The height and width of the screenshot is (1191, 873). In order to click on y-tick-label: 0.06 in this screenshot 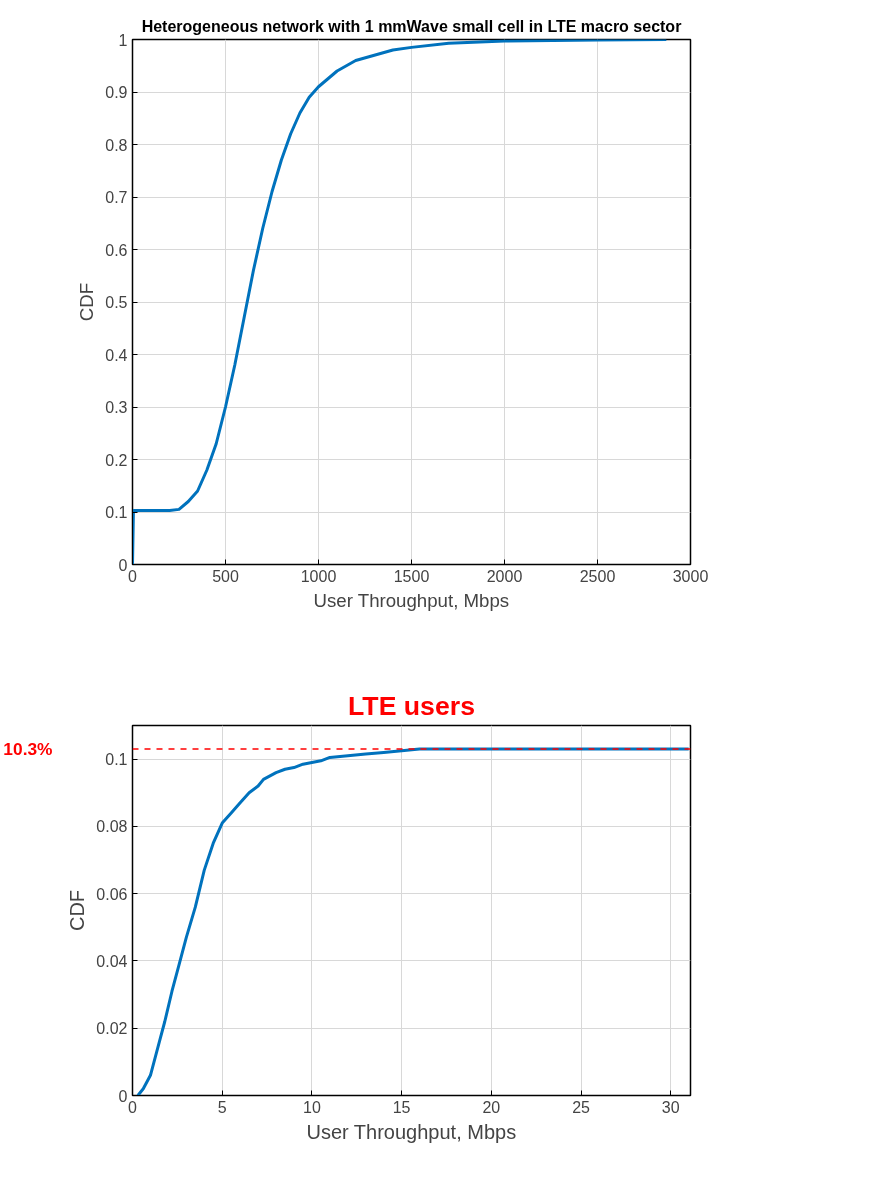, I will do `click(112, 894)`.